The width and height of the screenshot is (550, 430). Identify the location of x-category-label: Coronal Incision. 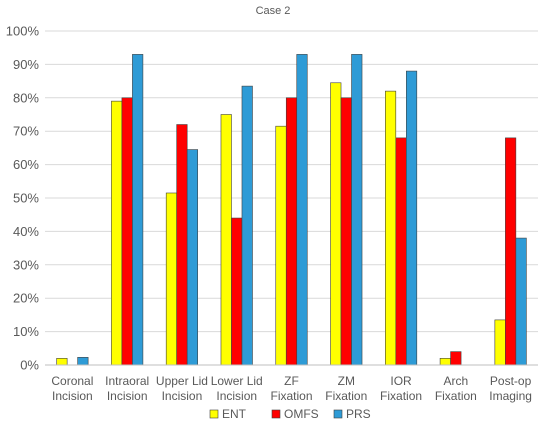
(72, 388).